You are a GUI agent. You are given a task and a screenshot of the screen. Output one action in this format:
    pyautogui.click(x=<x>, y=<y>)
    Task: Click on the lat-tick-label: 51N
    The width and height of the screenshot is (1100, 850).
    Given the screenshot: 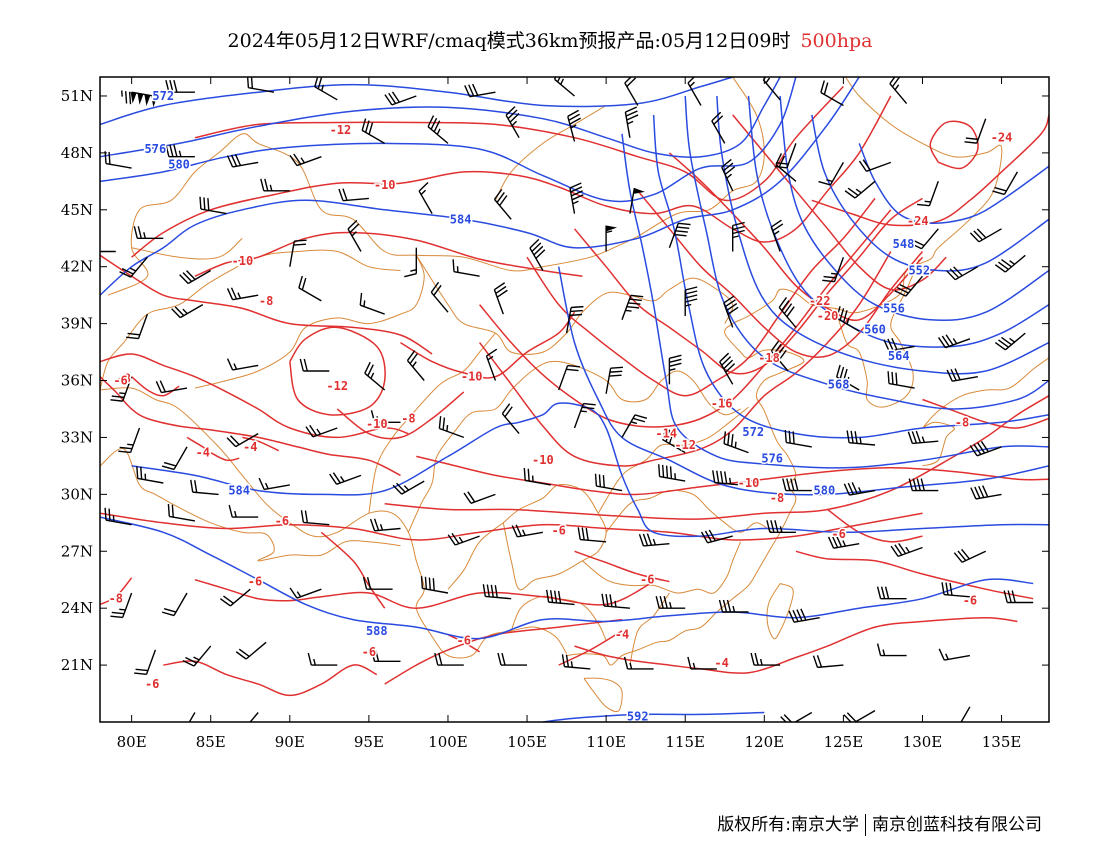 What is the action you would take?
    pyautogui.click(x=77, y=96)
    